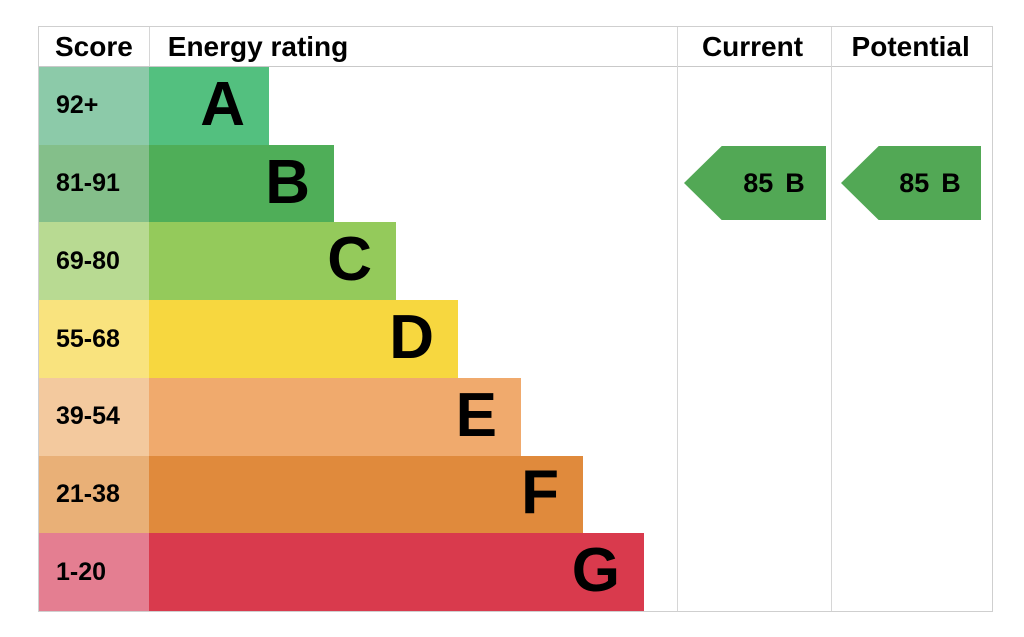  Describe the element at coordinates (910, 46) in the screenshot. I see `potential-column-header: Potential` at that location.